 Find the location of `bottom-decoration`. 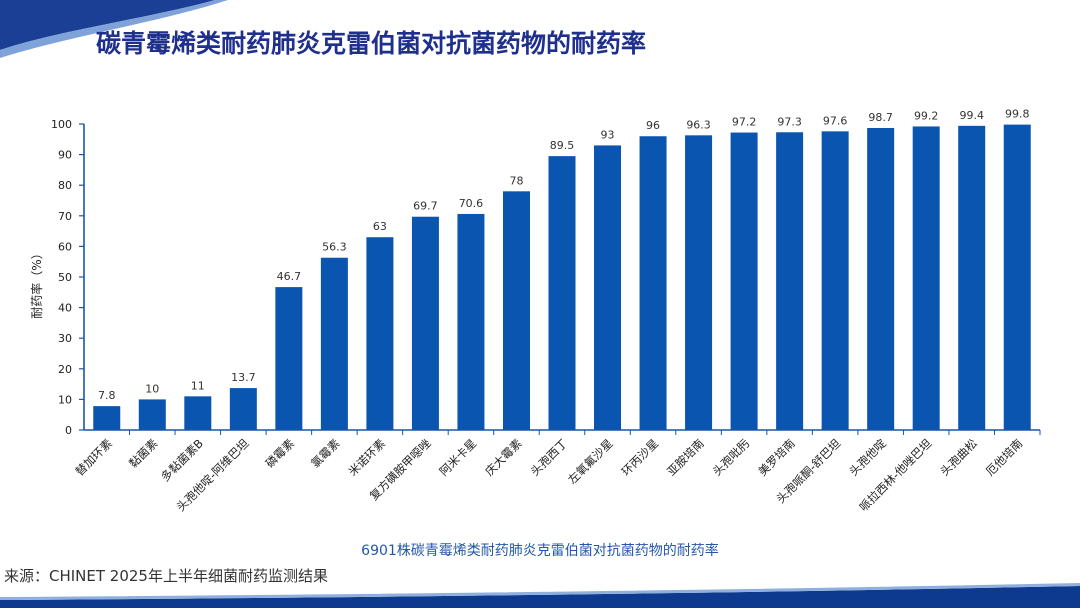

bottom-decoration is located at coordinates (540, 595).